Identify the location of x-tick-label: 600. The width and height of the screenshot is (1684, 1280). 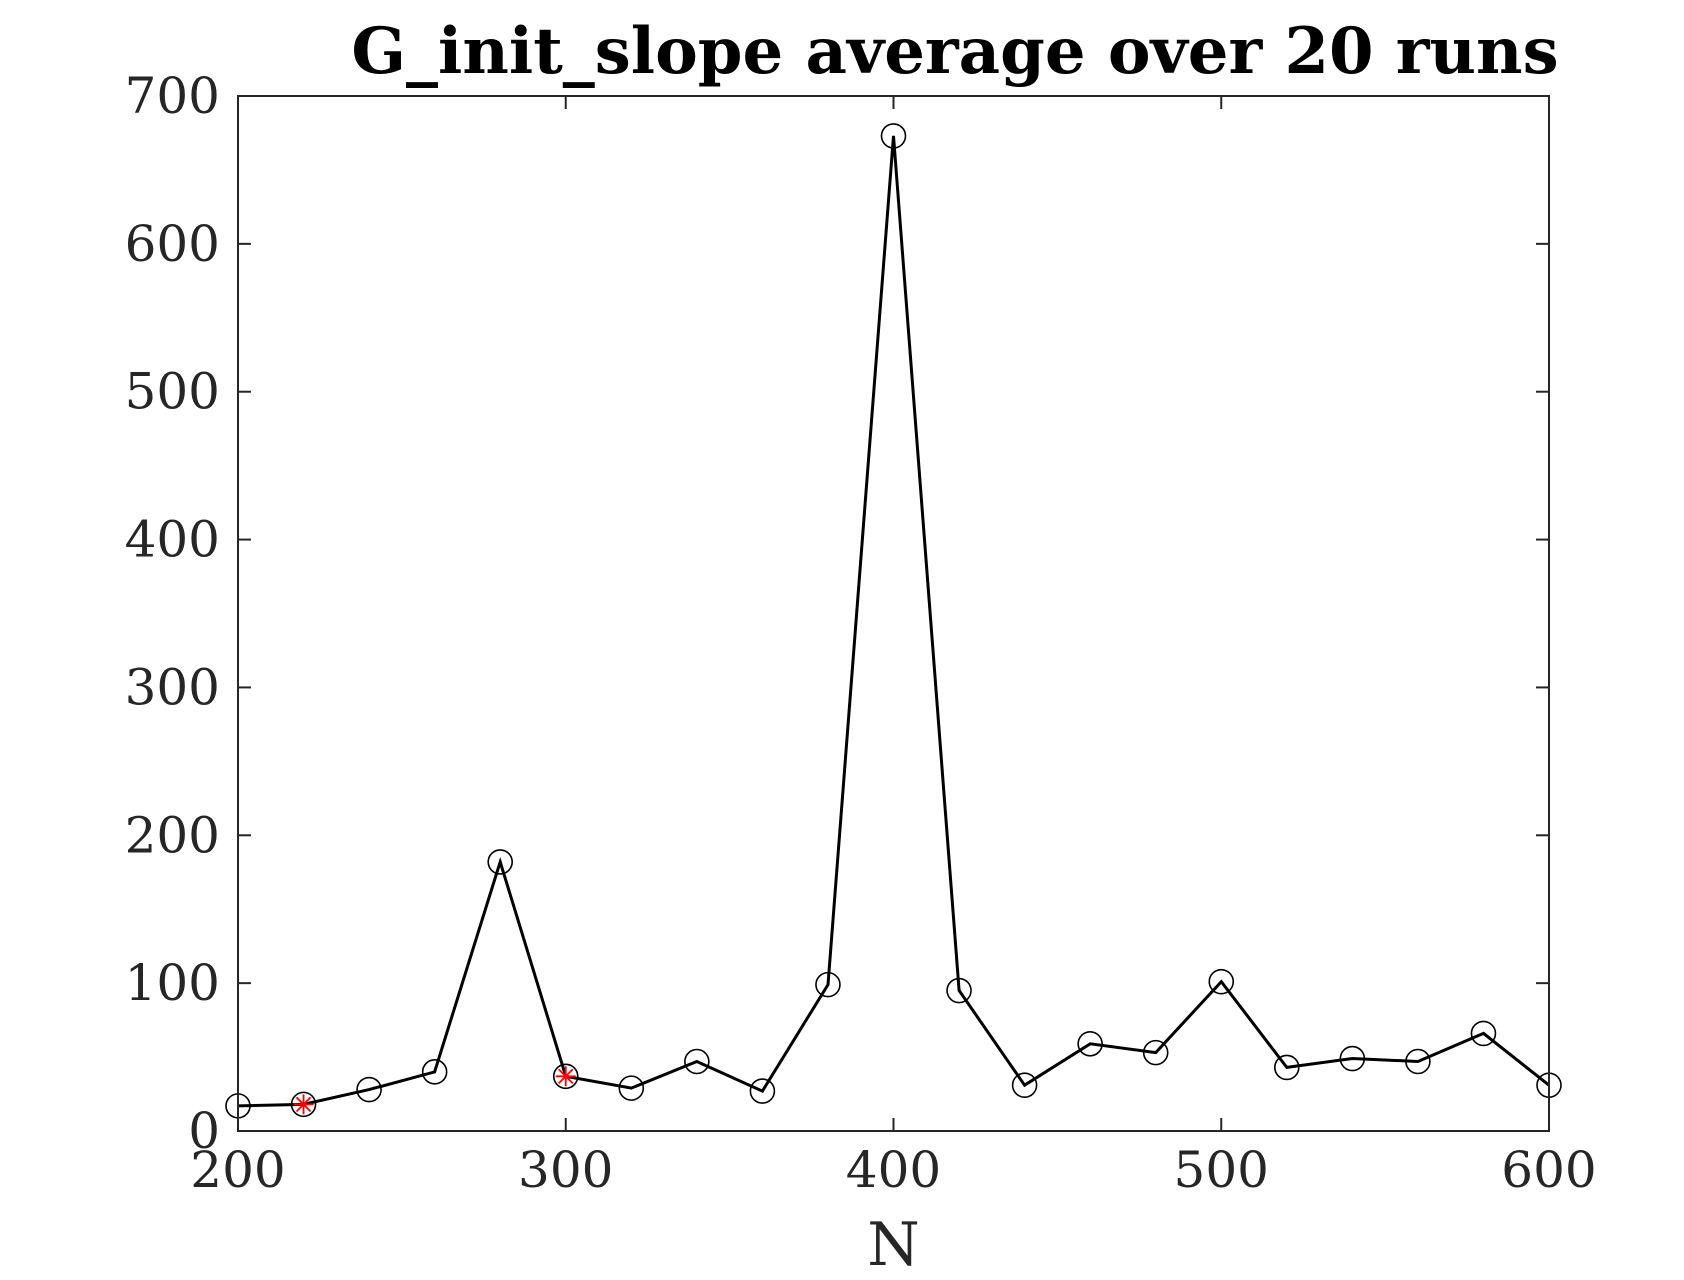
(1548, 1170).